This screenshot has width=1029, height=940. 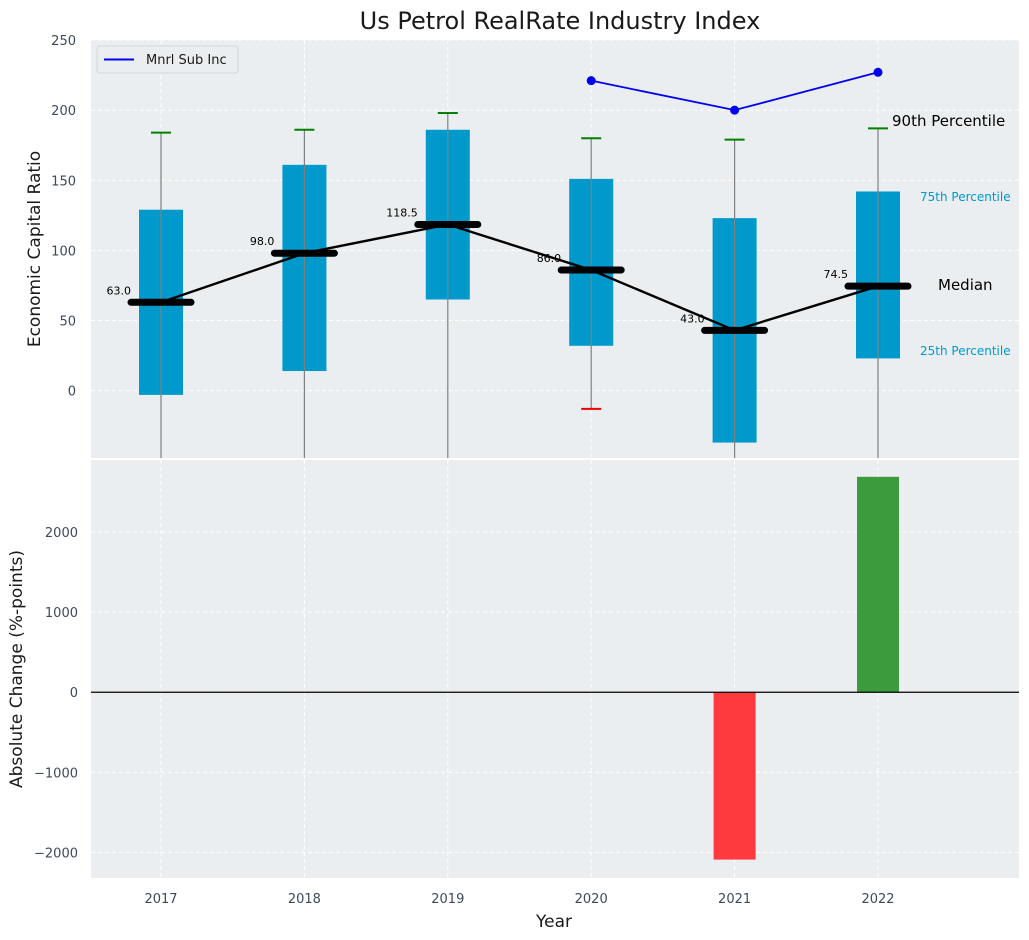 I want to click on top-y-tick-label: 0, so click(x=72, y=392).